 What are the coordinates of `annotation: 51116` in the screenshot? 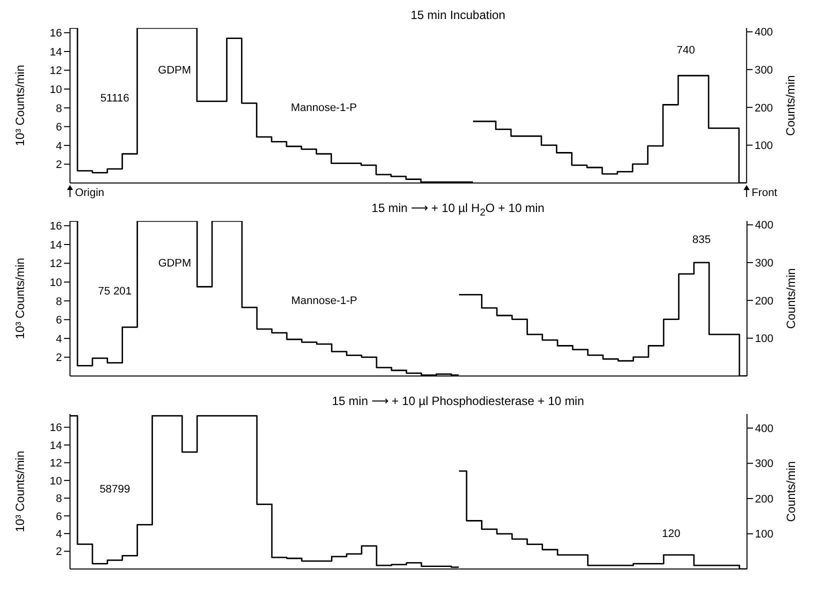 It's located at (115, 98).